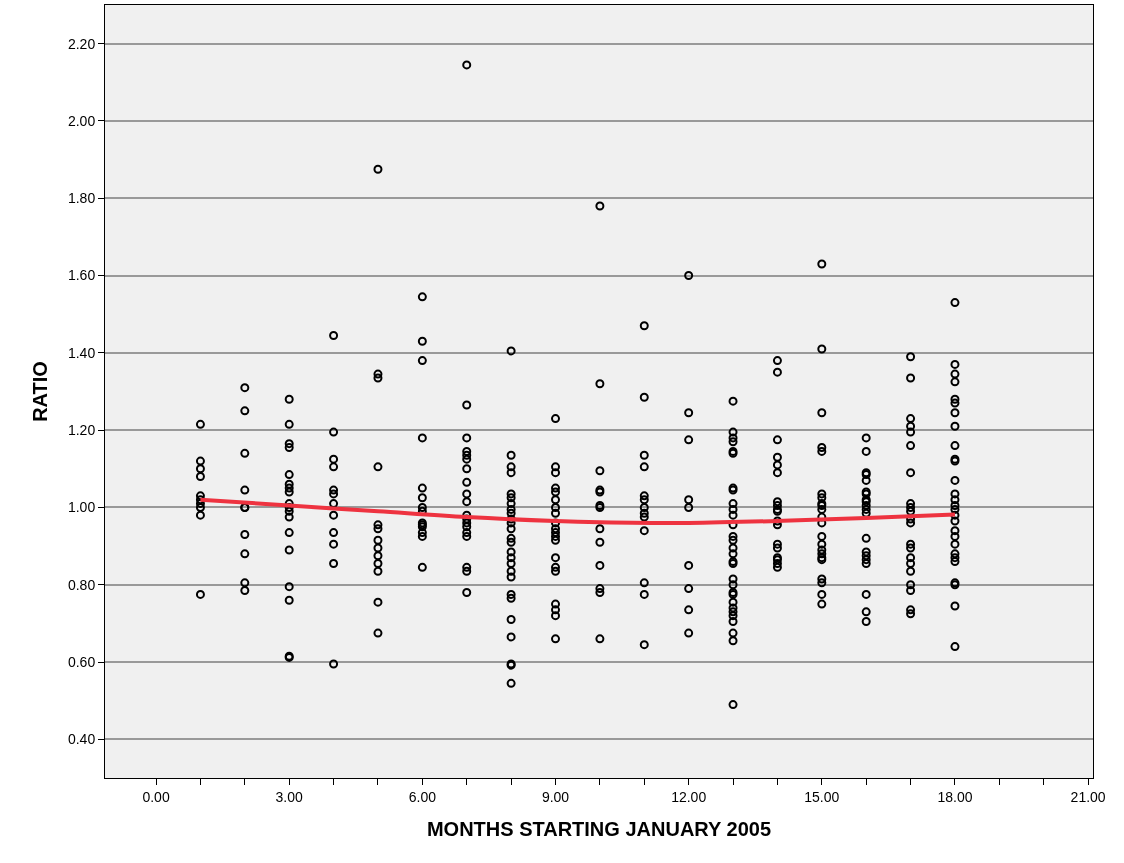 This screenshot has height=863, width=1124. I want to click on y-axis-title: RATIO, so click(40, 391).